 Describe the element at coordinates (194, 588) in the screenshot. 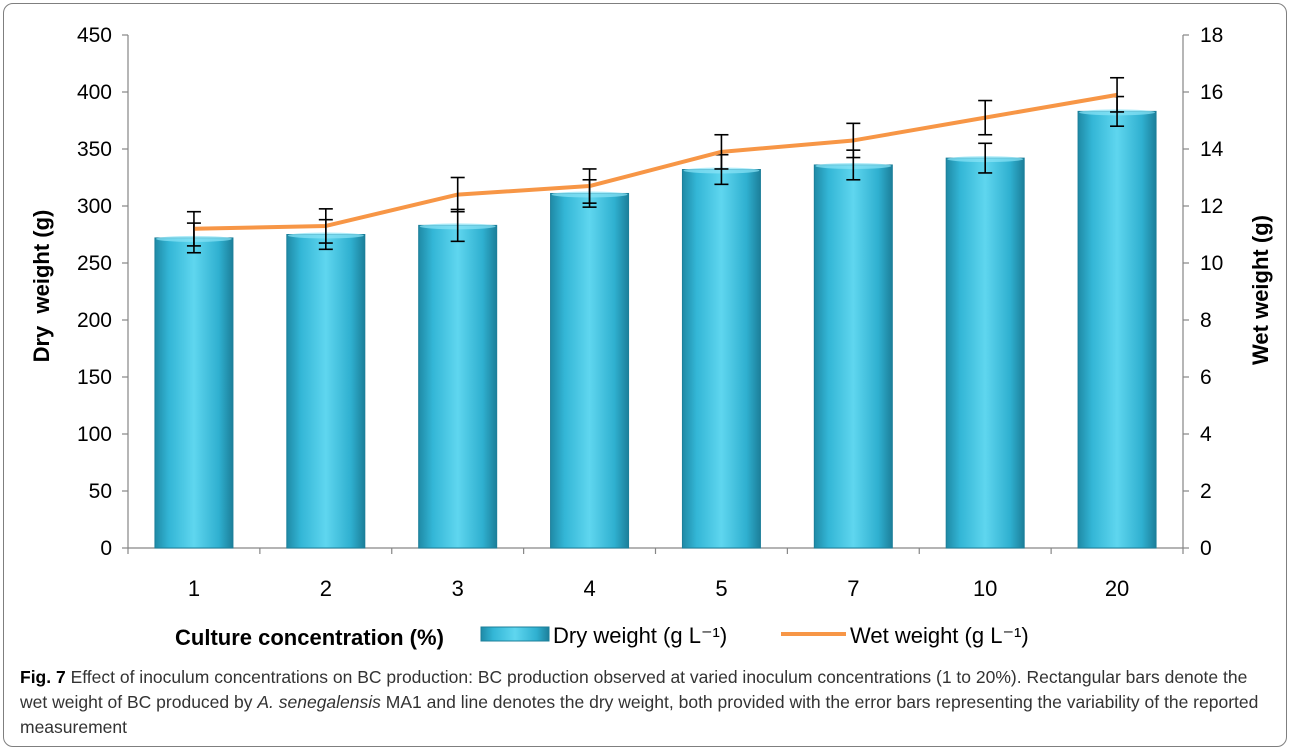

I see `x-tick-label: 1` at that location.